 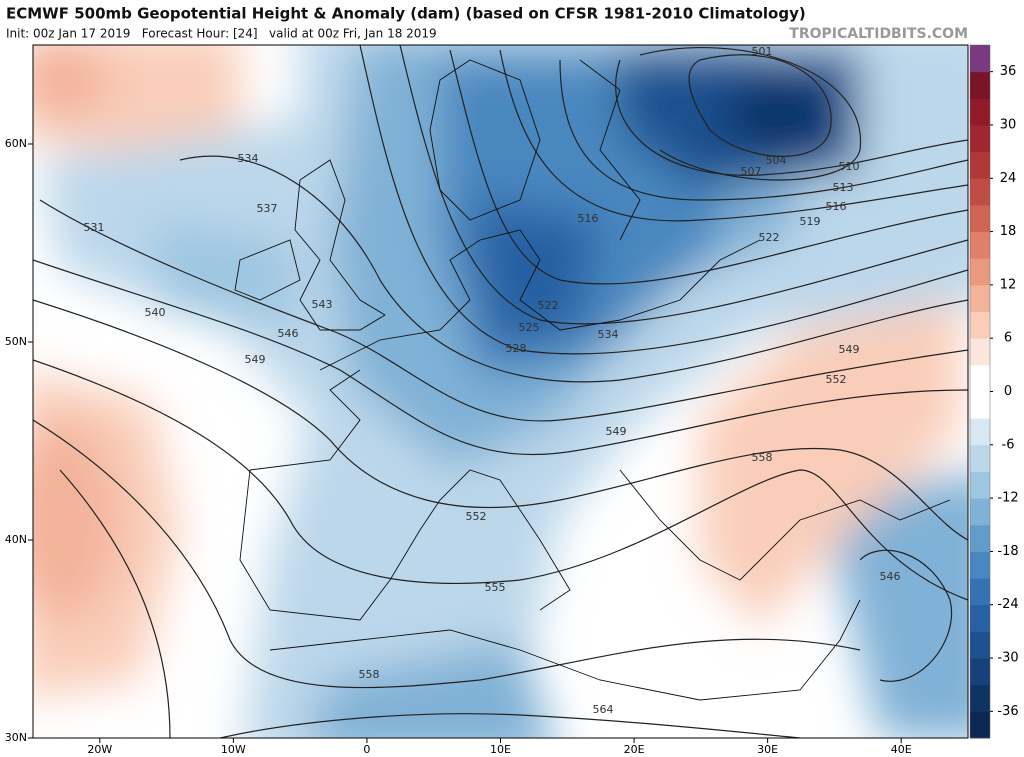 I want to click on contour-label: 510, so click(x=849, y=166).